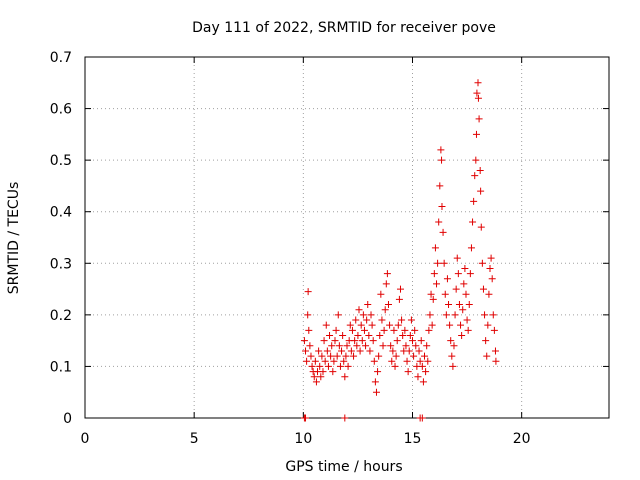 The width and height of the screenshot is (640, 480). I want to click on y-axis-title: SRMTID / TECUs, so click(14, 238).